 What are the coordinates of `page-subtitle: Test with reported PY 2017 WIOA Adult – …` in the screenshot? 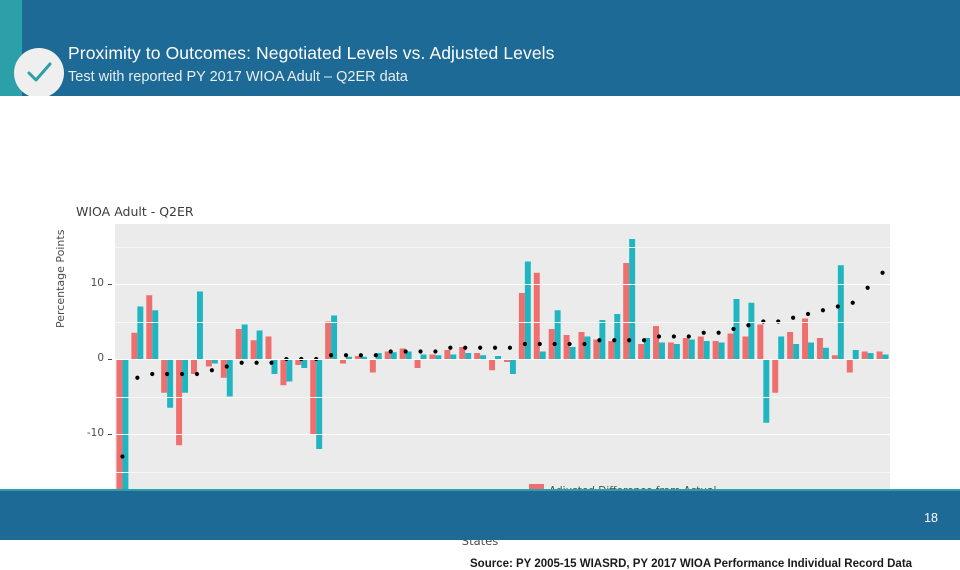 It's located at (238, 77).